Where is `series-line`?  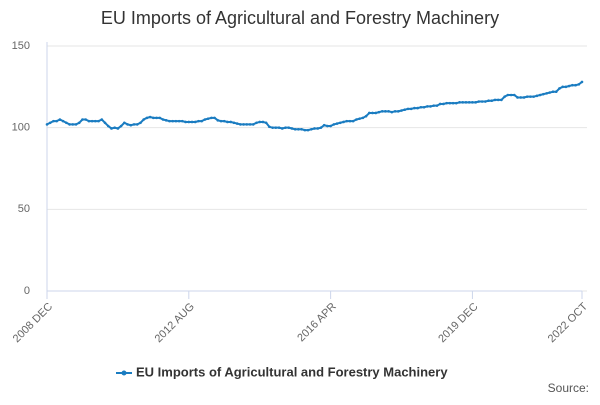 series-line is located at coordinates (314, 106).